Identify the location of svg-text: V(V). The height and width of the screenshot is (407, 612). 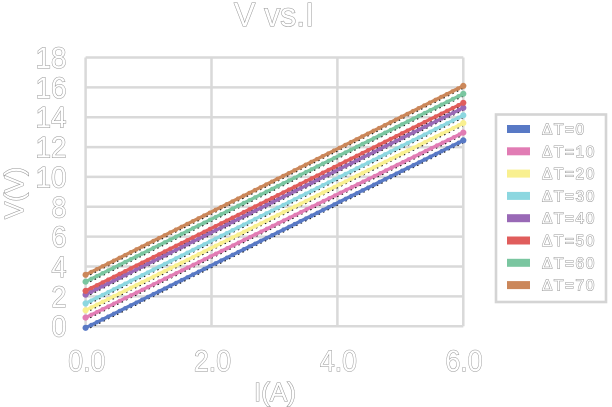
(14, 193).